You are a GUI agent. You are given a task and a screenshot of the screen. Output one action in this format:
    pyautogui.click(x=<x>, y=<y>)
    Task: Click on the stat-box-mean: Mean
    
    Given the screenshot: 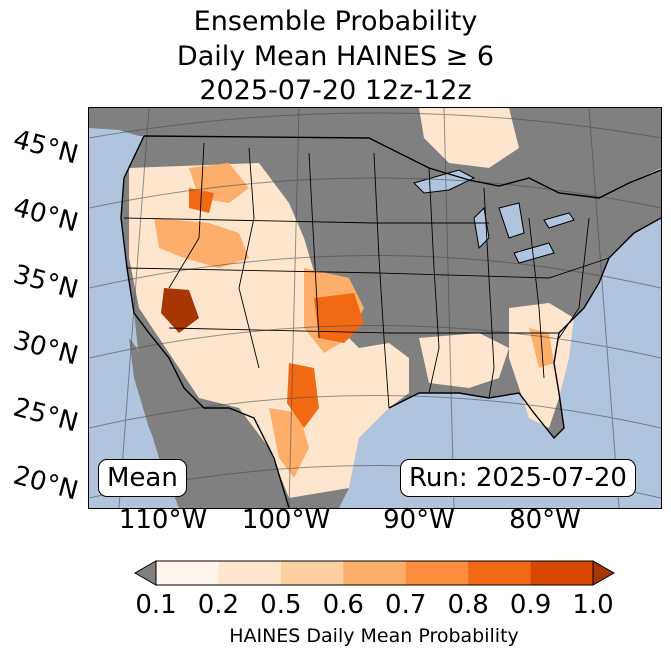 What is the action you would take?
    pyautogui.click(x=142, y=478)
    